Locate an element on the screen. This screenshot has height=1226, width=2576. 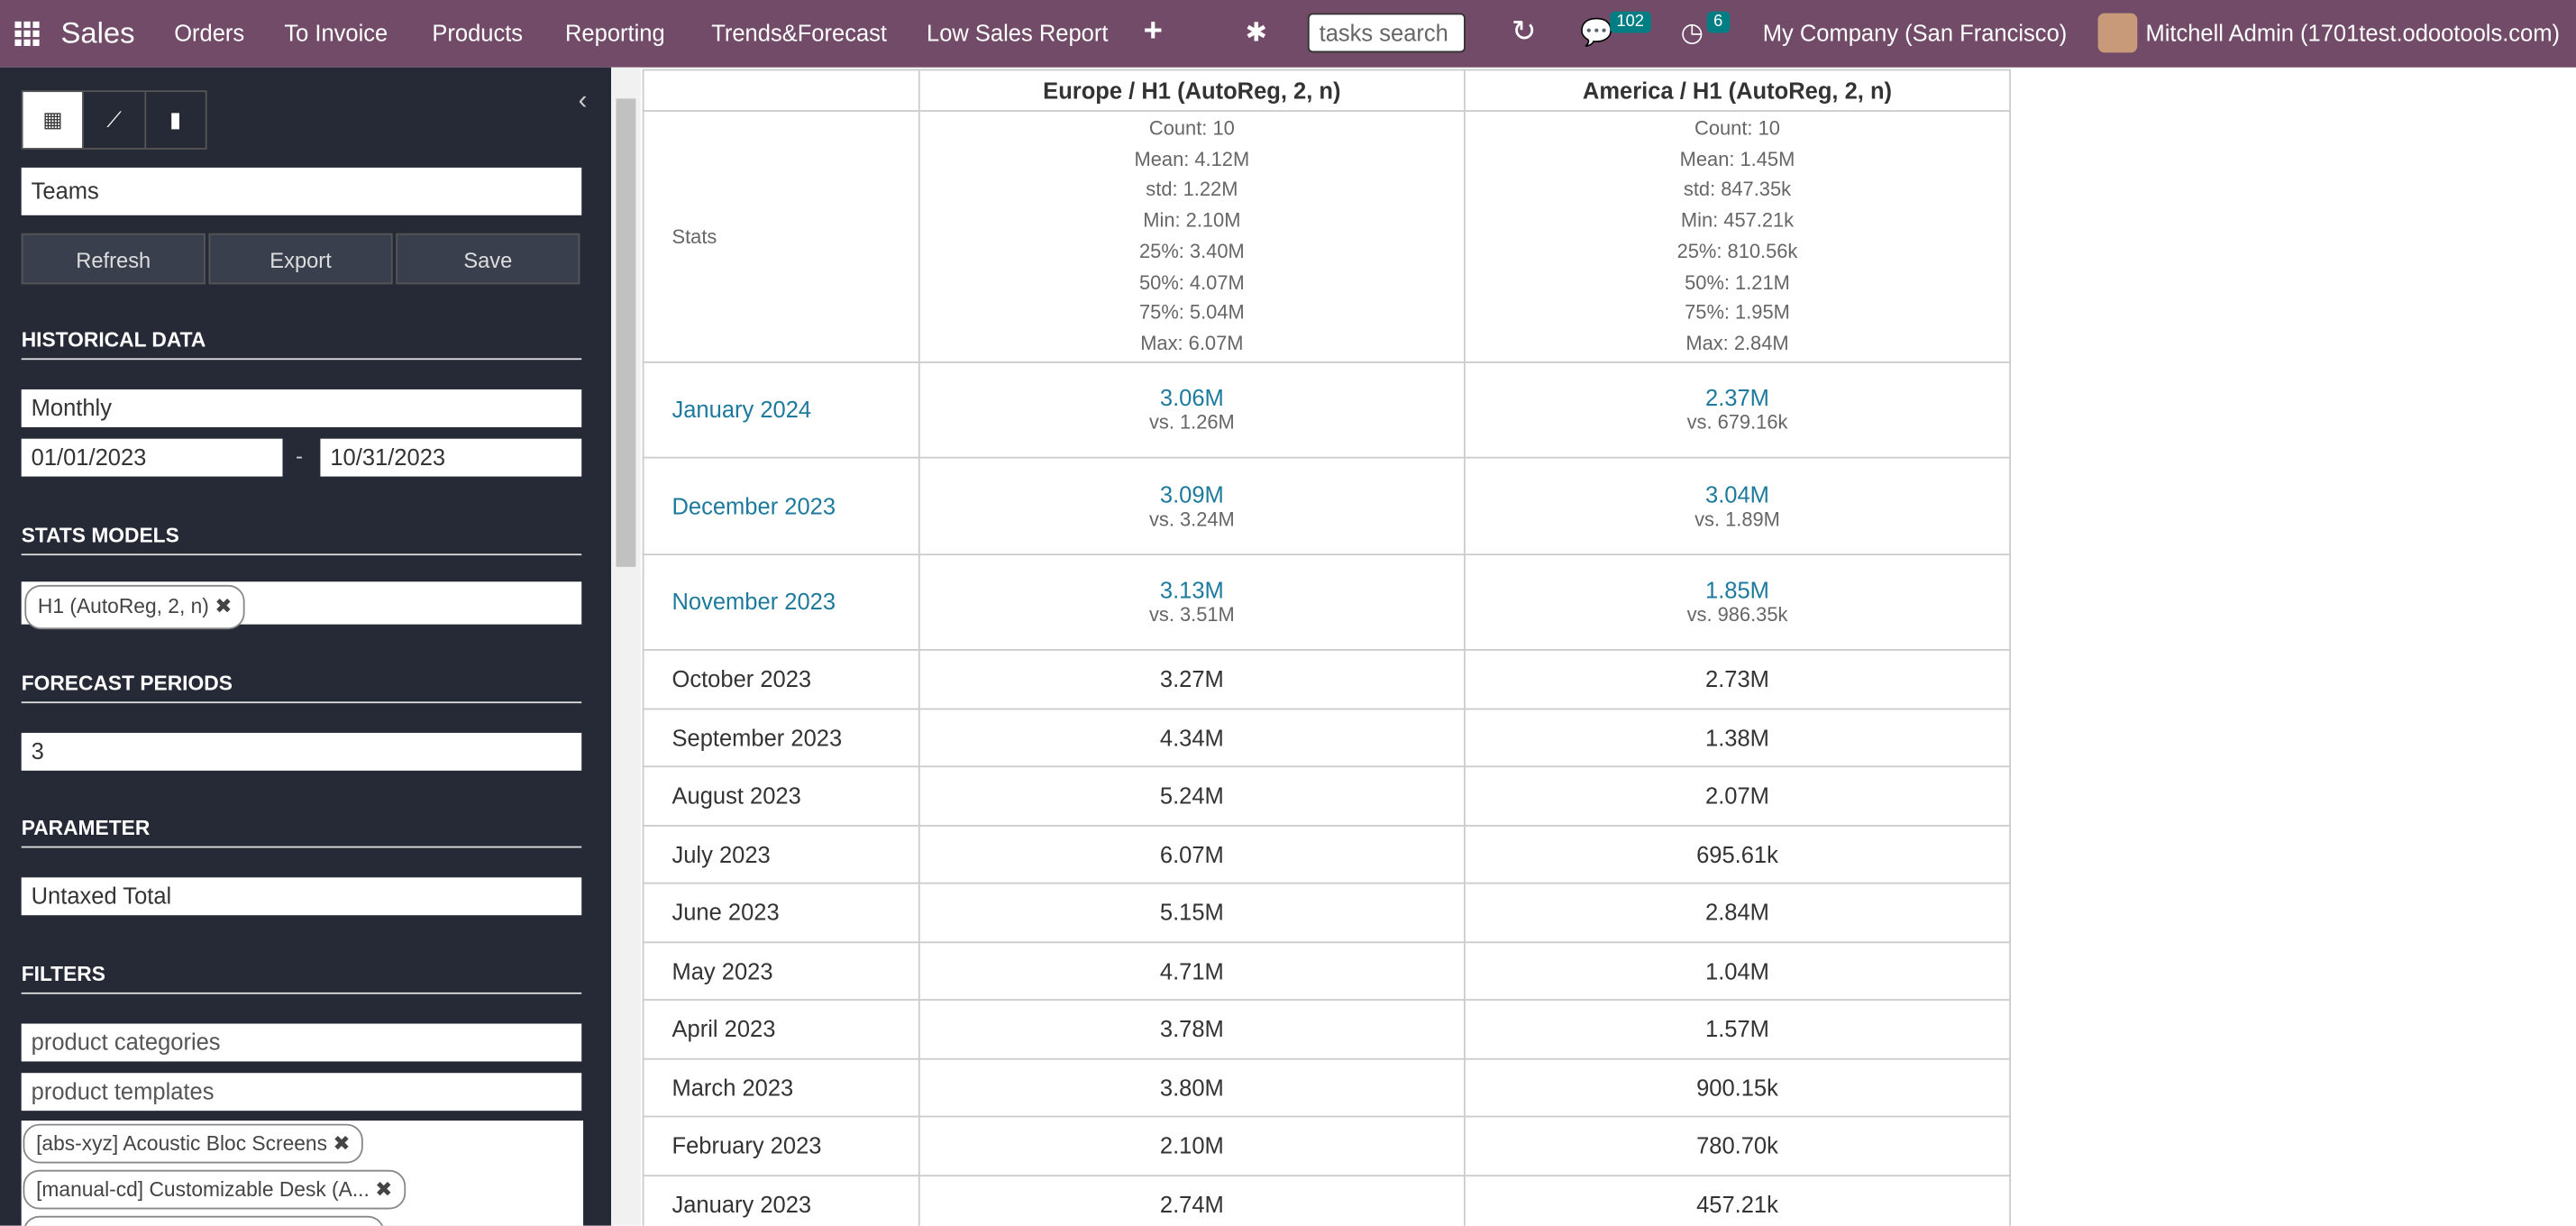
menu-item: To Invoice is located at coordinates (336, 33).